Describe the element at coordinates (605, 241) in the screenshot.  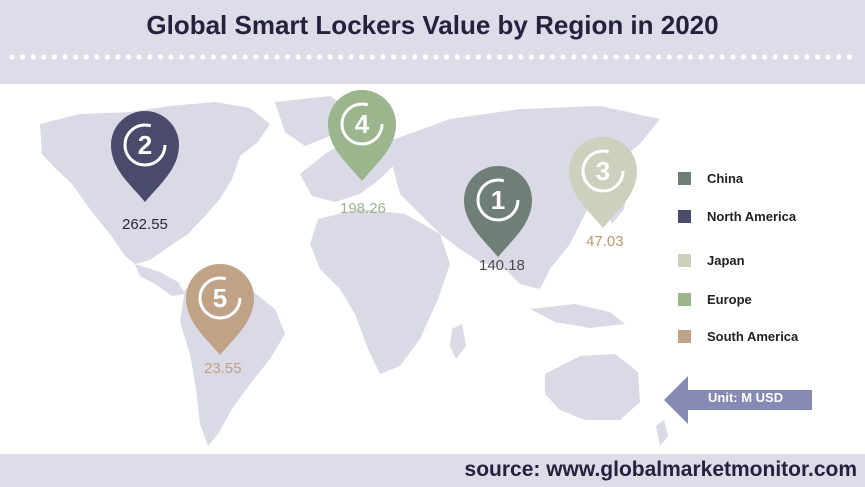
I see `value-label-japan: 47.03` at that location.